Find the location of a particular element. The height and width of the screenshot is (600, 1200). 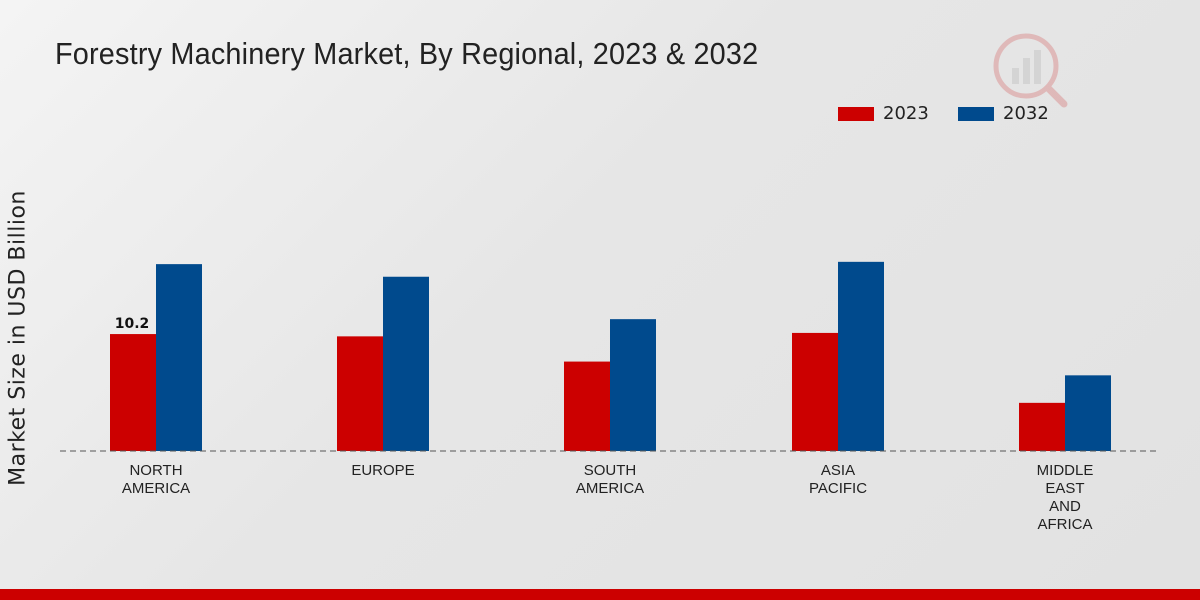

data-label-0: 10.2 is located at coordinates (132, 324).